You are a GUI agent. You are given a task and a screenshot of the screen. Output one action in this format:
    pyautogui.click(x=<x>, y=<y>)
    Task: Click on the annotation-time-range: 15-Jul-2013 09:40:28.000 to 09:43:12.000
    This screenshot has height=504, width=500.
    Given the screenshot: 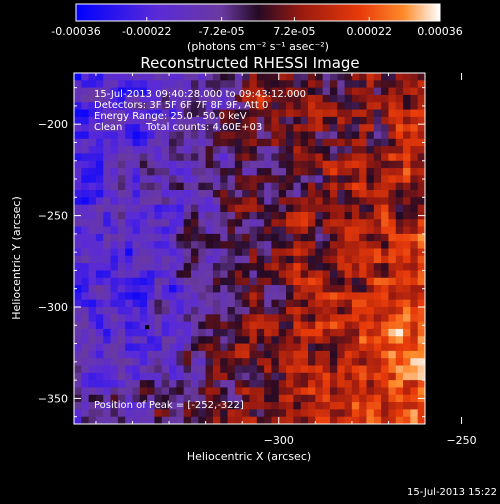 What is the action you would take?
    pyautogui.click(x=200, y=94)
    